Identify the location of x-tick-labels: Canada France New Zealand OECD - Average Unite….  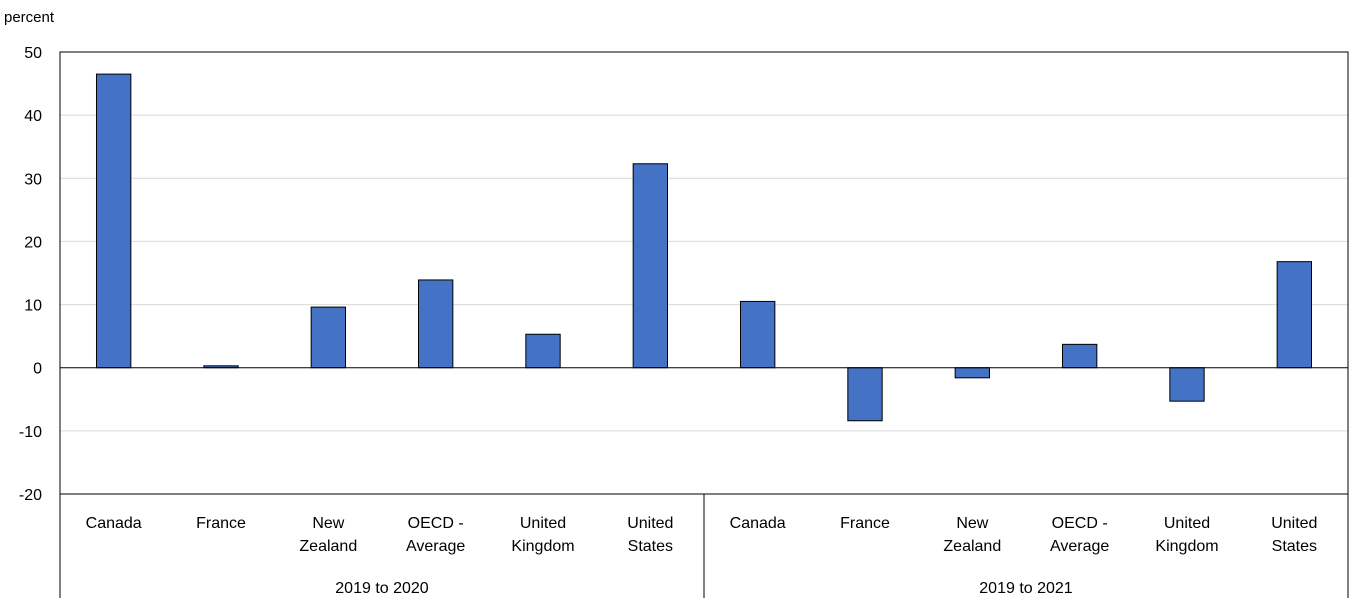
(702, 535).